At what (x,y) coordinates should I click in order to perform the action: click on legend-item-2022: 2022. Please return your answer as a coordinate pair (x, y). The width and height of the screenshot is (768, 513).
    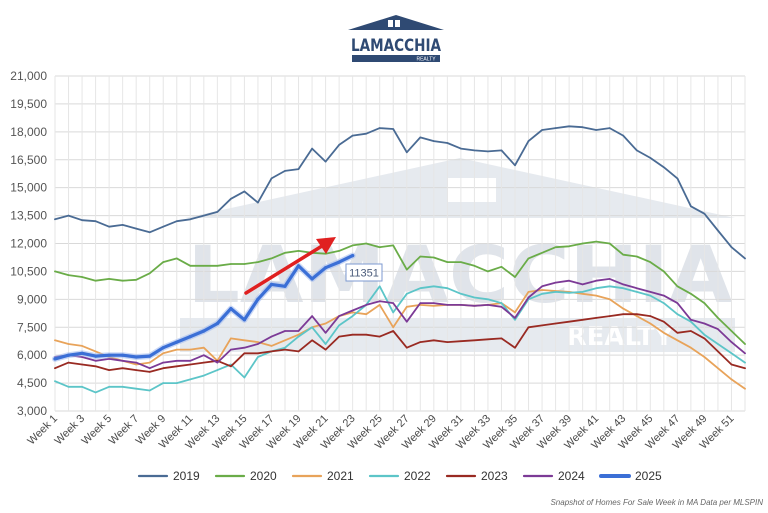
    Looking at the image, I should click on (399, 476).